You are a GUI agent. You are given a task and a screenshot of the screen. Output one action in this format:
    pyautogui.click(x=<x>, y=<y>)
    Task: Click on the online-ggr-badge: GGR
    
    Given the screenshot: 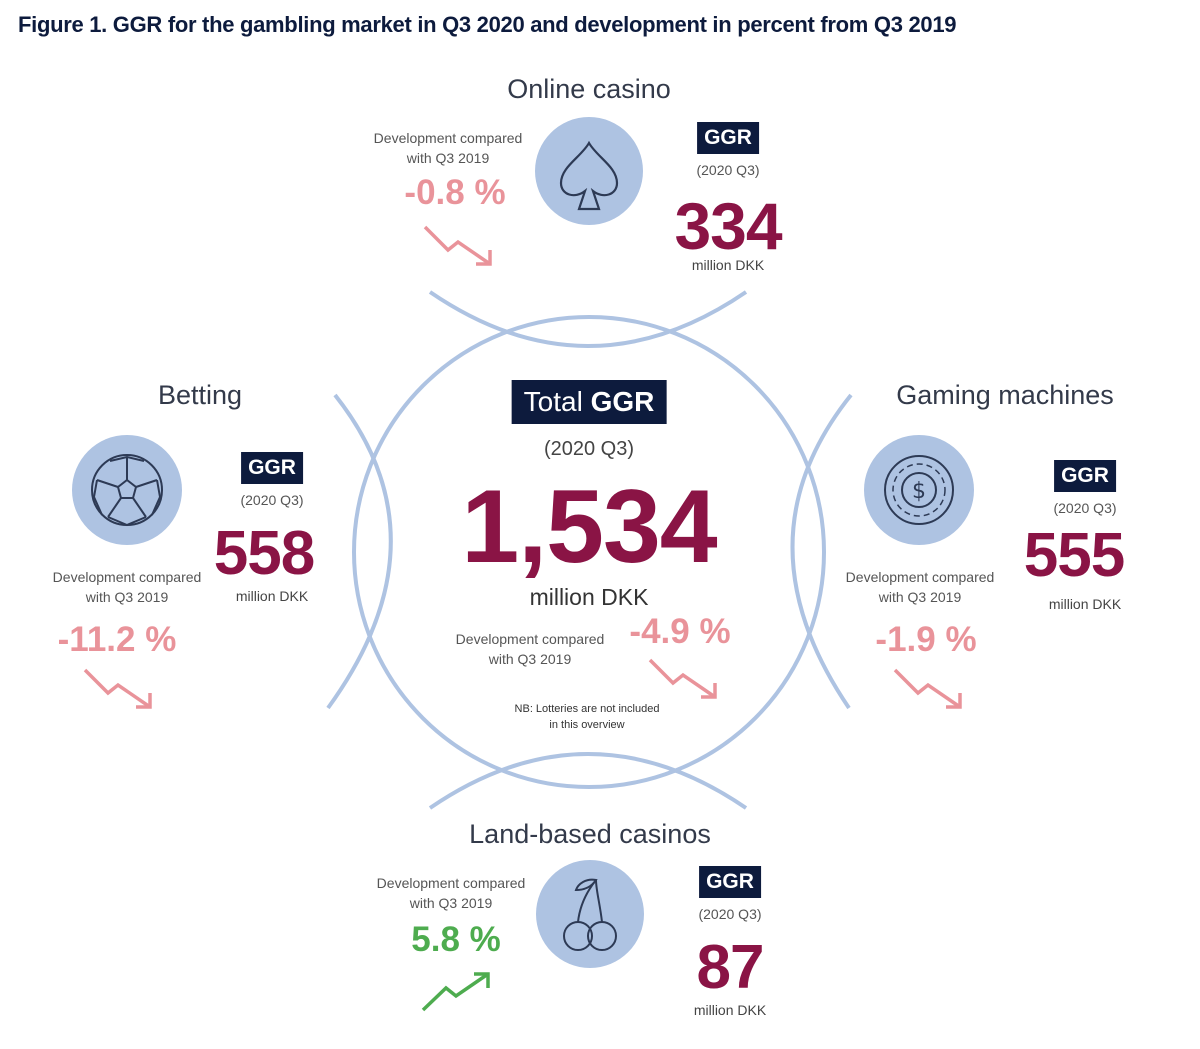 What is the action you would take?
    pyautogui.click(x=728, y=138)
    